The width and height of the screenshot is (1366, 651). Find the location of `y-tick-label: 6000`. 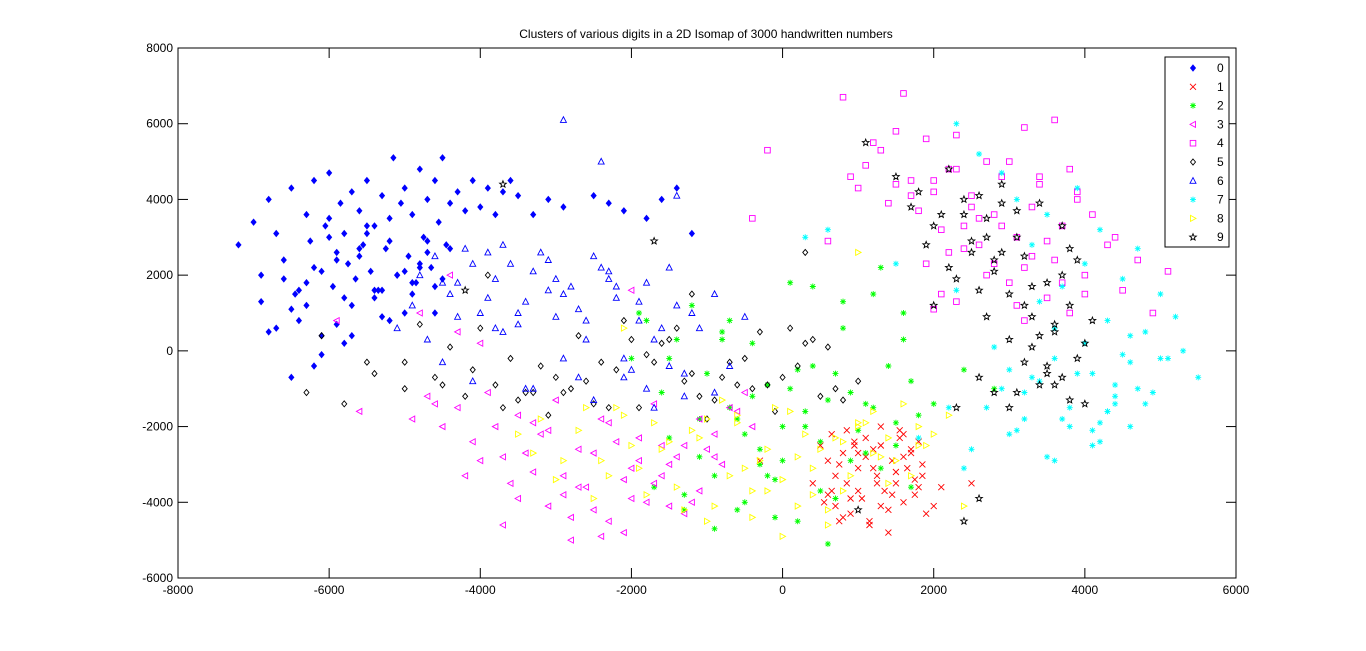

y-tick-label: 6000 is located at coordinates (159, 124).